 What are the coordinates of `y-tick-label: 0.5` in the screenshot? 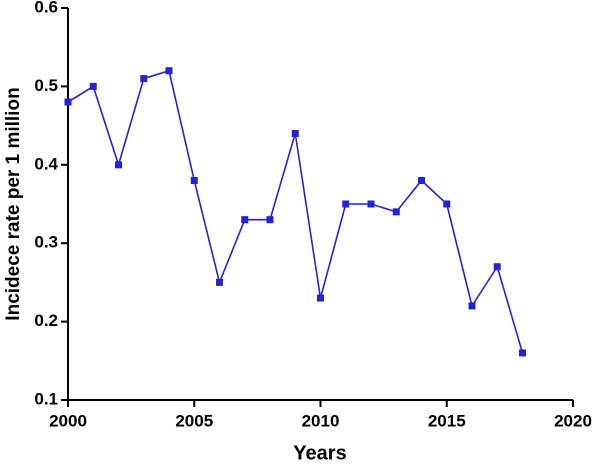 It's located at (46, 85).